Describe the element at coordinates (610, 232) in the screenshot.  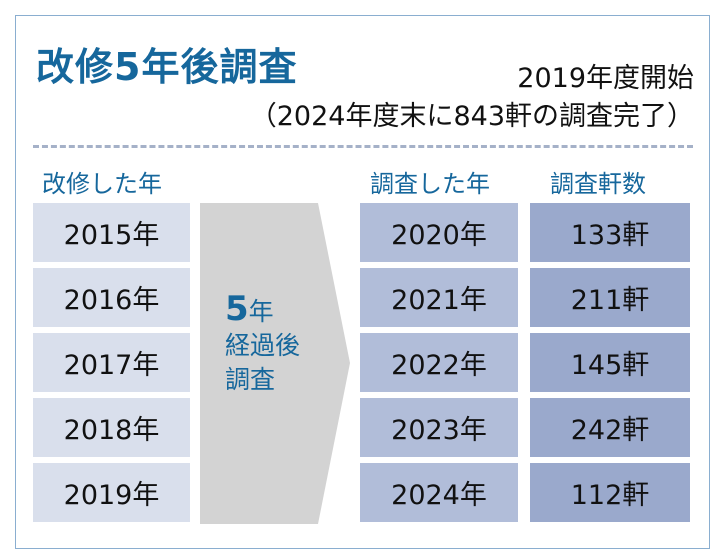
I see `cell-count: 133軒` at that location.